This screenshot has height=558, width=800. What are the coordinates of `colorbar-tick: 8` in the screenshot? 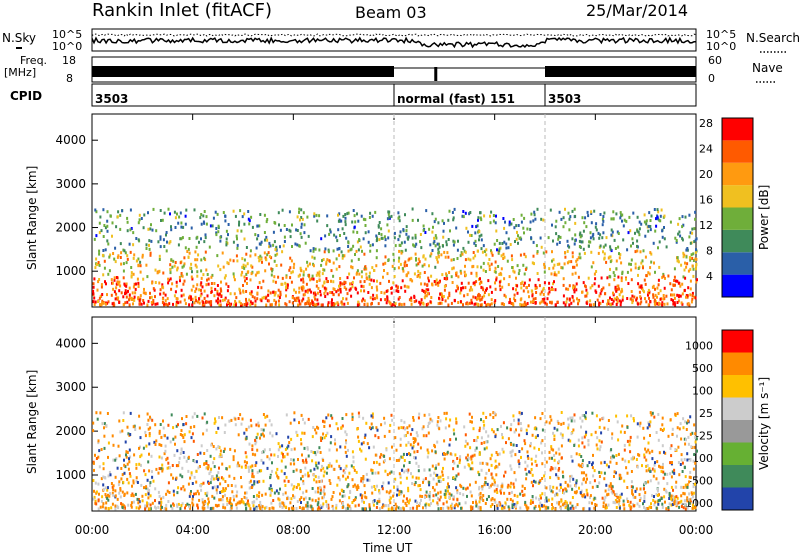 It's located at (709, 251).